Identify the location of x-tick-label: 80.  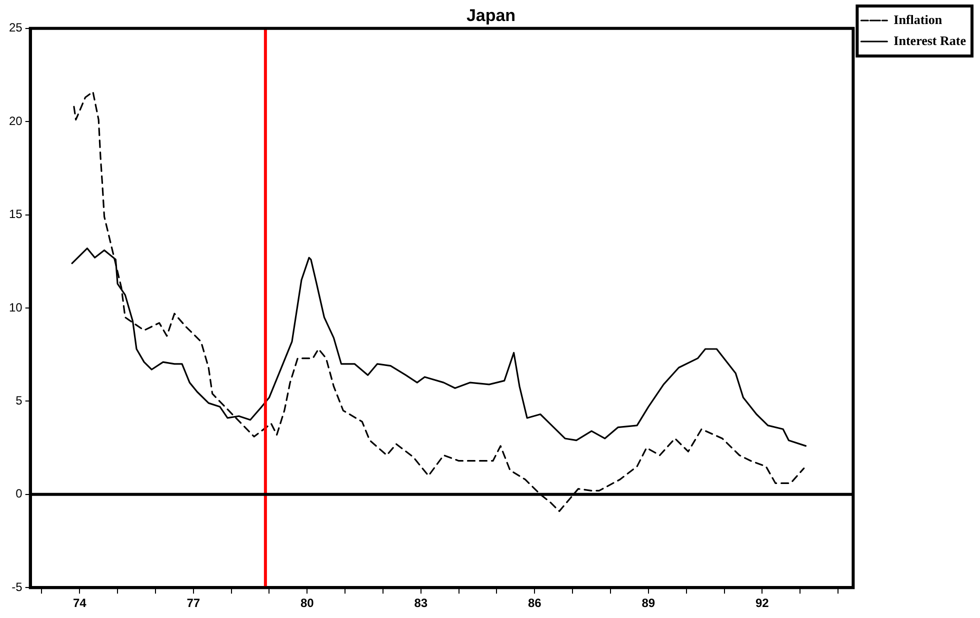
(307, 603).